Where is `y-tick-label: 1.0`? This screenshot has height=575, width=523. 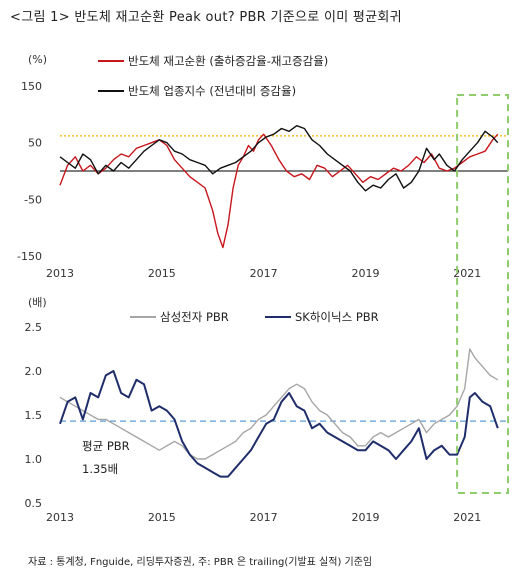 y-tick-label: 1.0 is located at coordinates (34, 459).